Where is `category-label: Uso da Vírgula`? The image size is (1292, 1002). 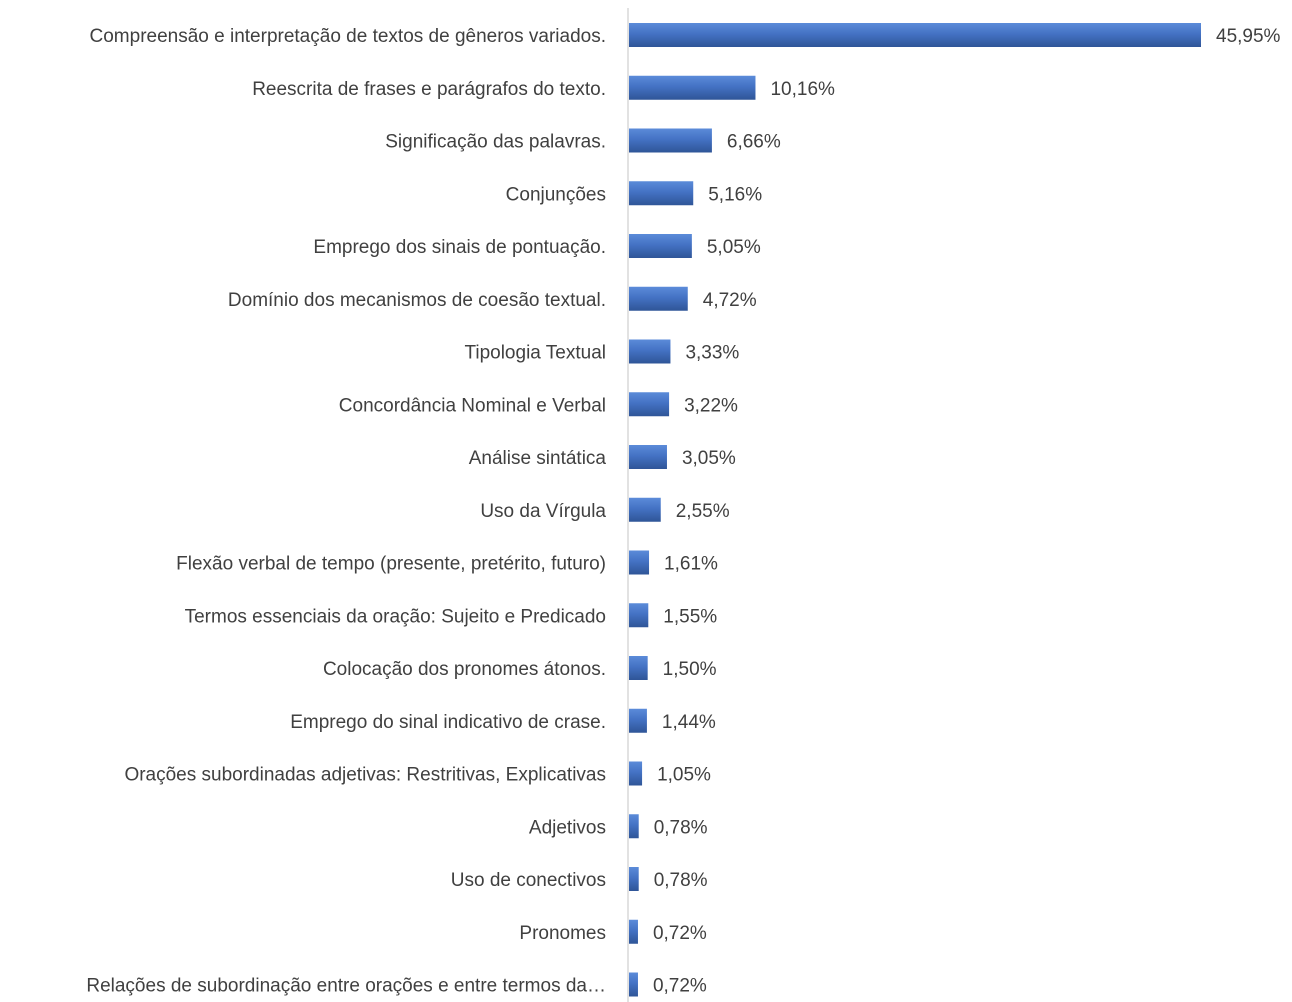 category-label: Uso da Vírgula is located at coordinates (543, 511).